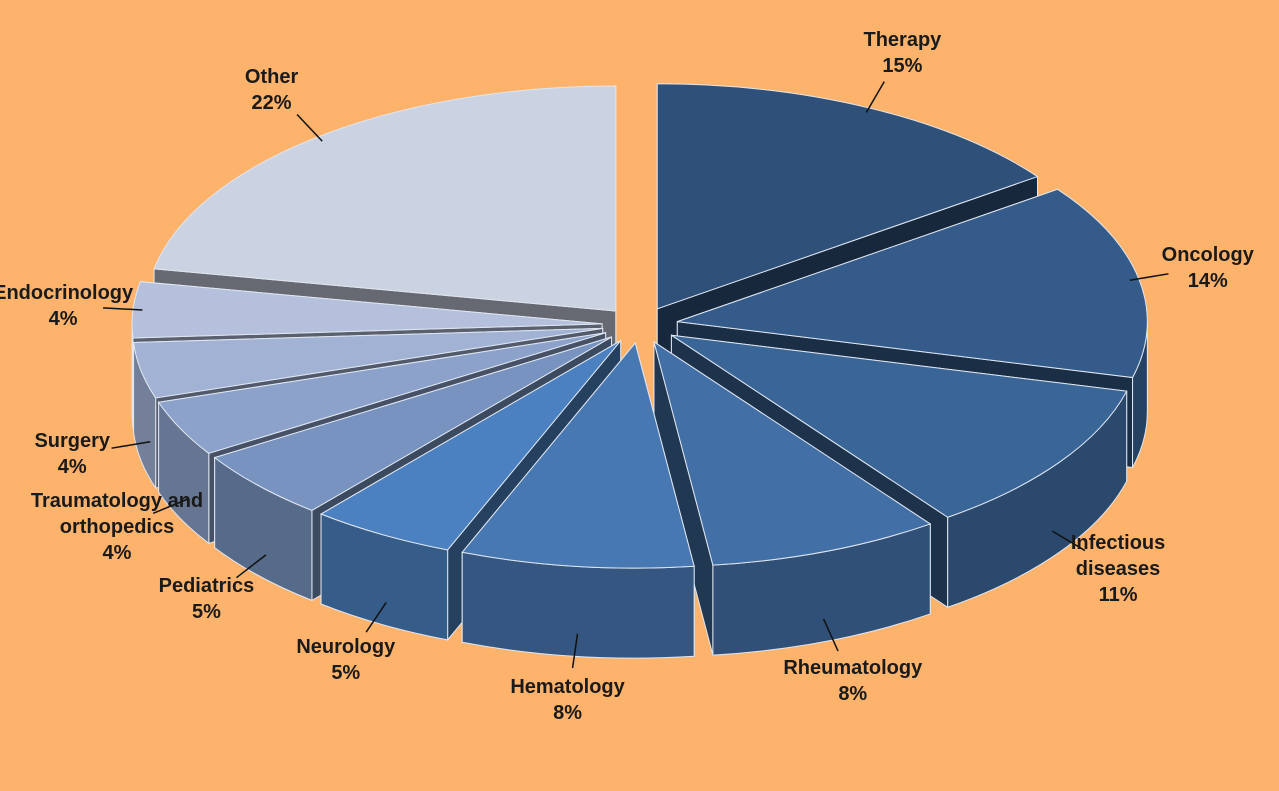 Image resolution: width=1279 pixels, height=791 pixels. Describe the element at coordinates (271, 102) in the screenshot. I see `value-label: 22%` at that location.